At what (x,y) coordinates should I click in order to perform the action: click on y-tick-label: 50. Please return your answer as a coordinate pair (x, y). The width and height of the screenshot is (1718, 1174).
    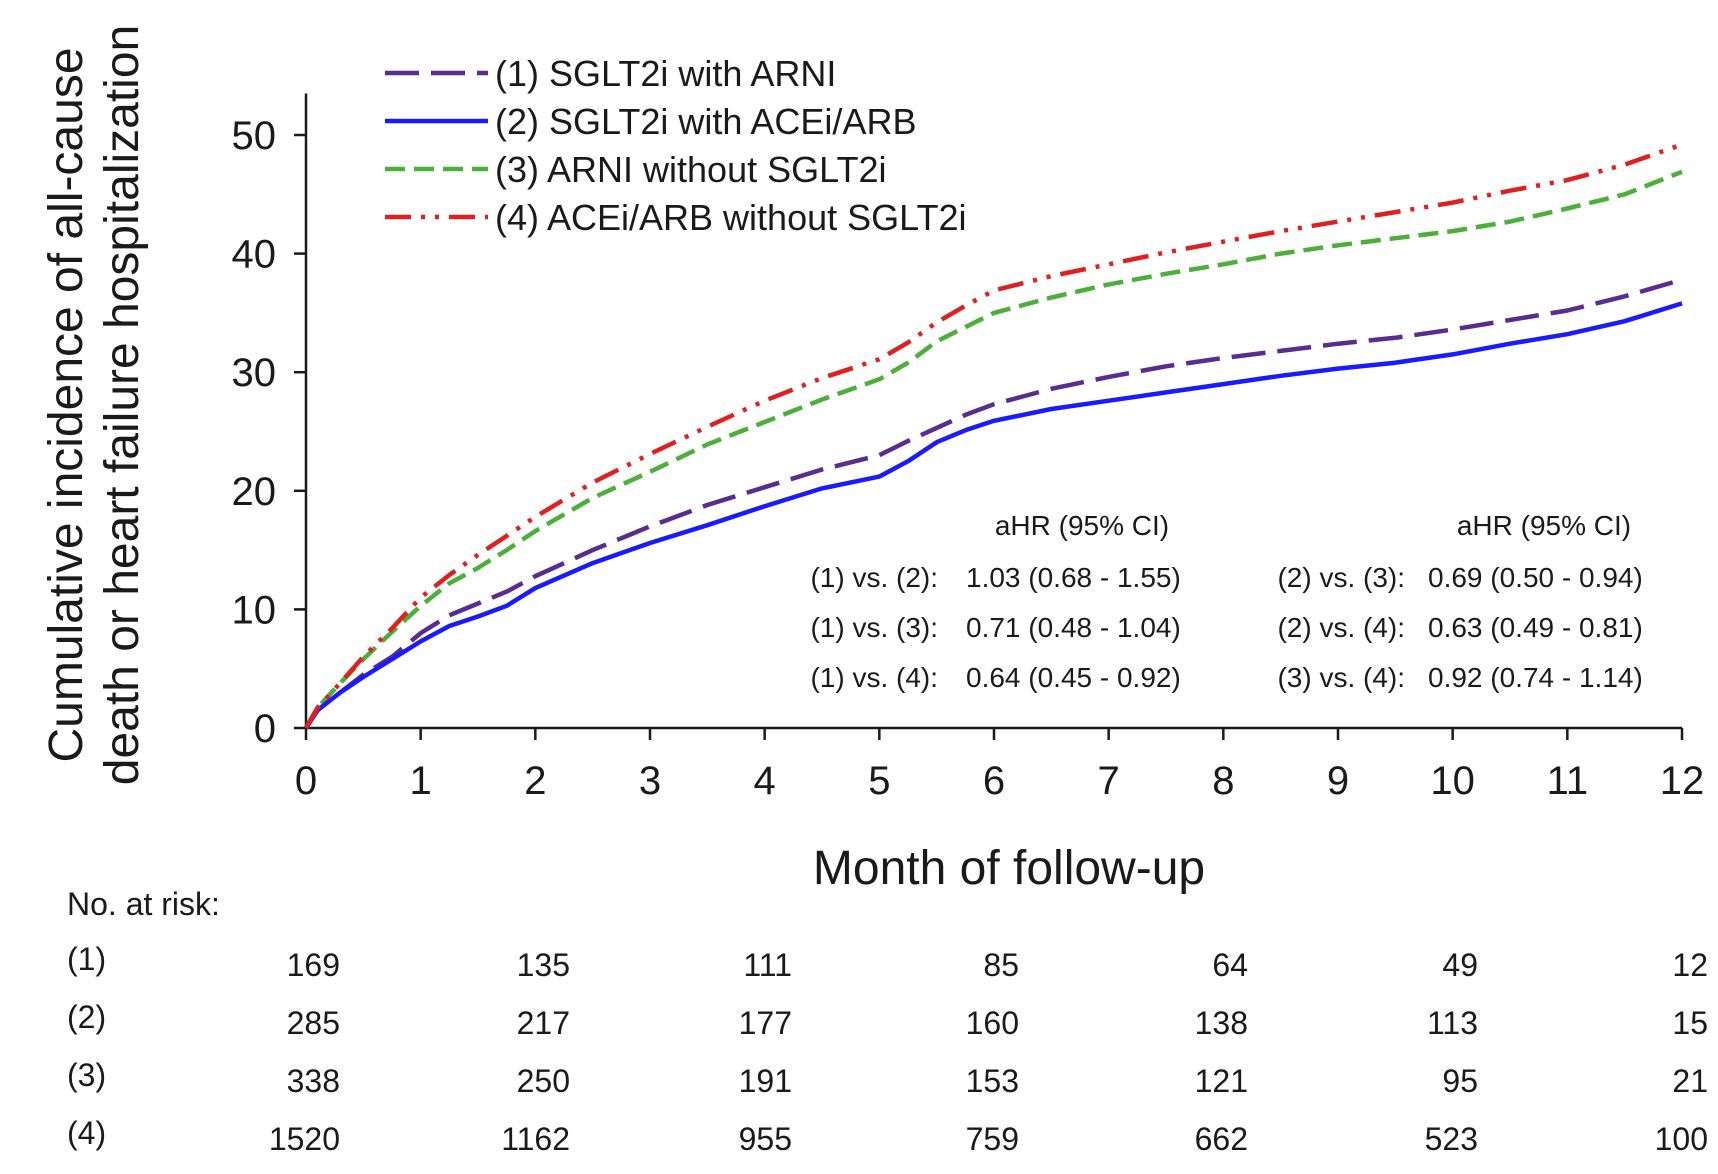
    Looking at the image, I should click on (254, 136).